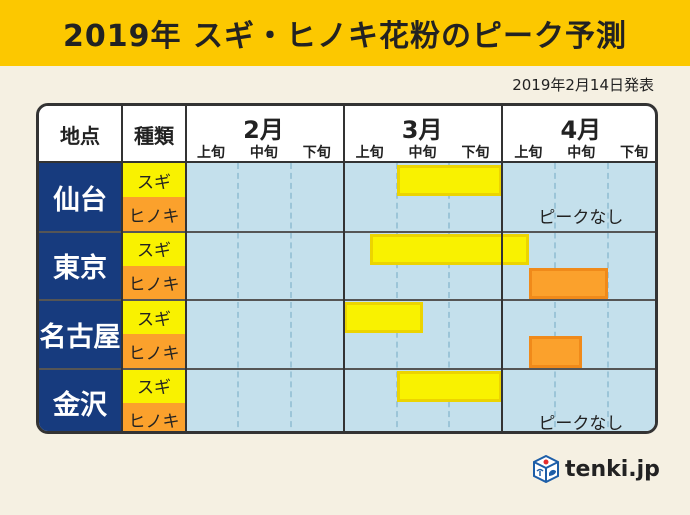 The height and width of the screenshot is (515, 690). I want to click on header-divider, so click(347, 162).